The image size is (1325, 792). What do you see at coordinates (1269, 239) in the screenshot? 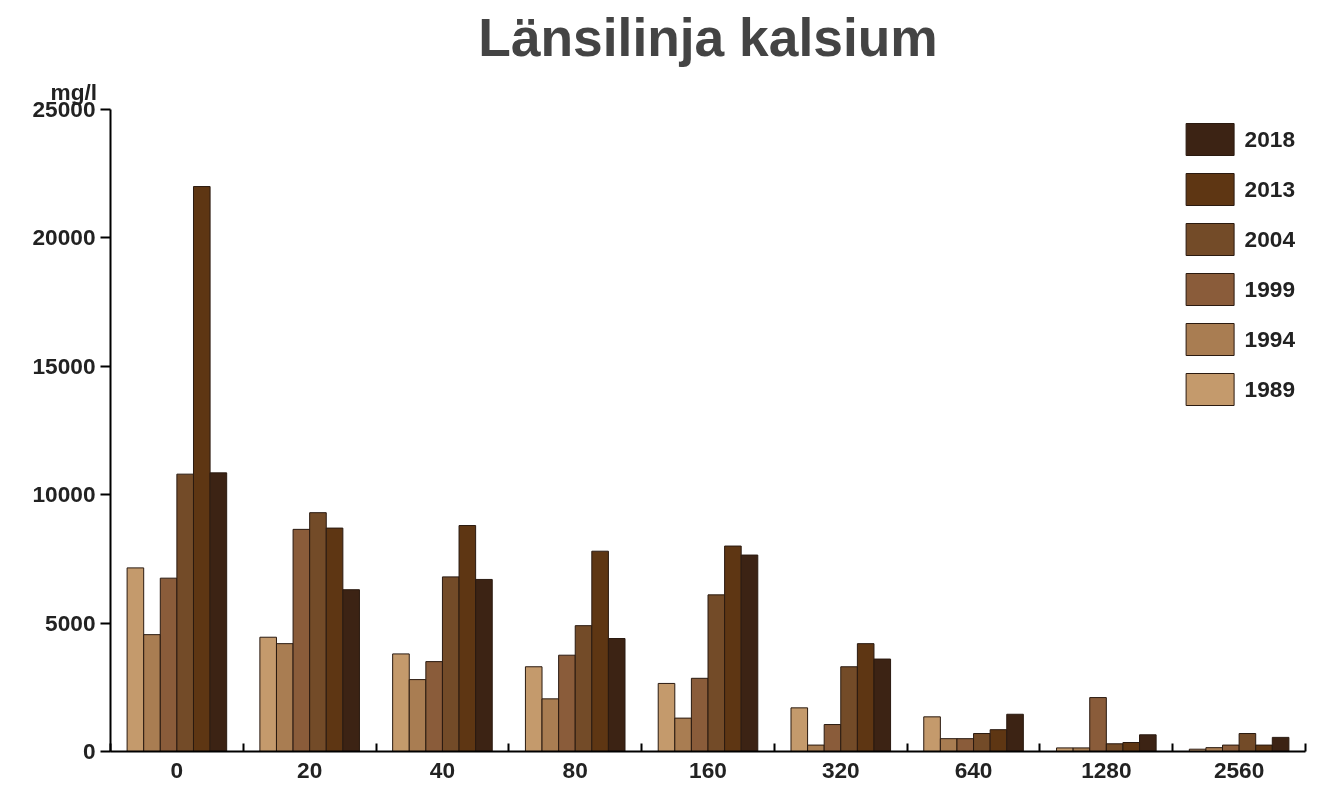
I see `legend-label: 2004` at bounding box center [1269, 239].